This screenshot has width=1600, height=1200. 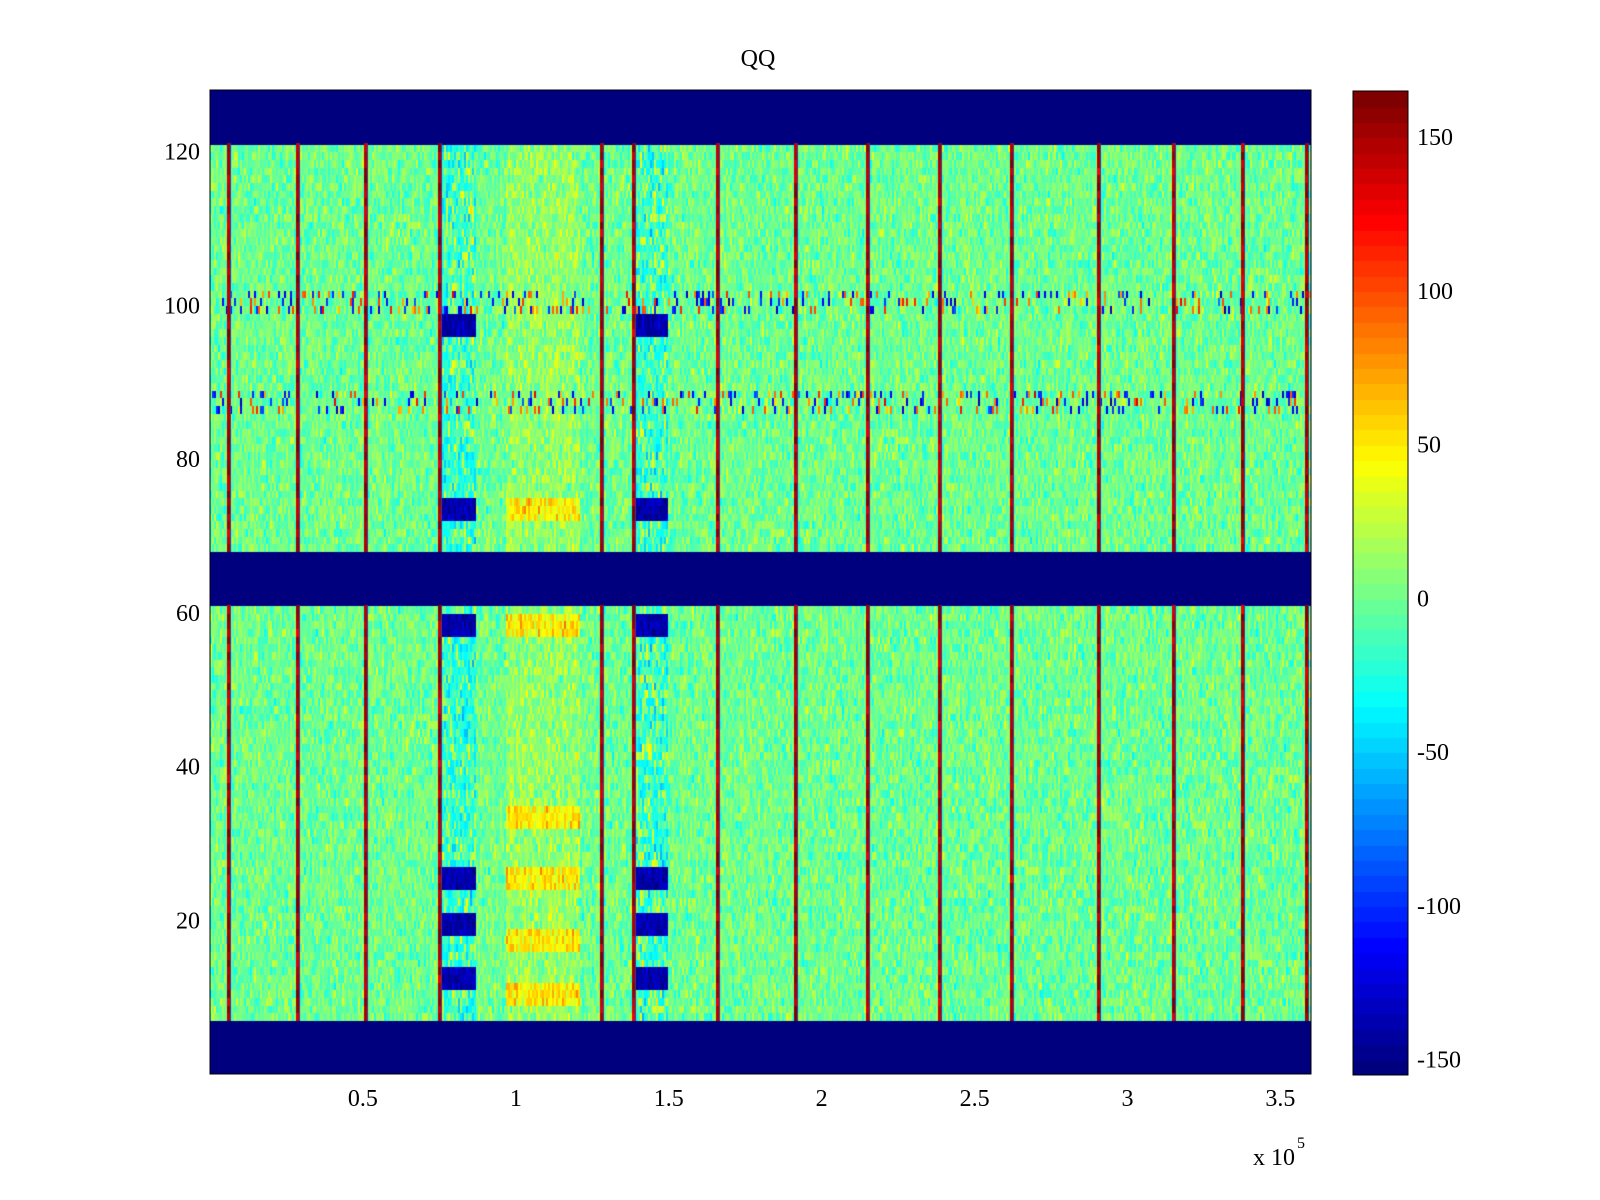 I want to click on x-tick-label-6: 3.5, so click(x=1280, y=1099).